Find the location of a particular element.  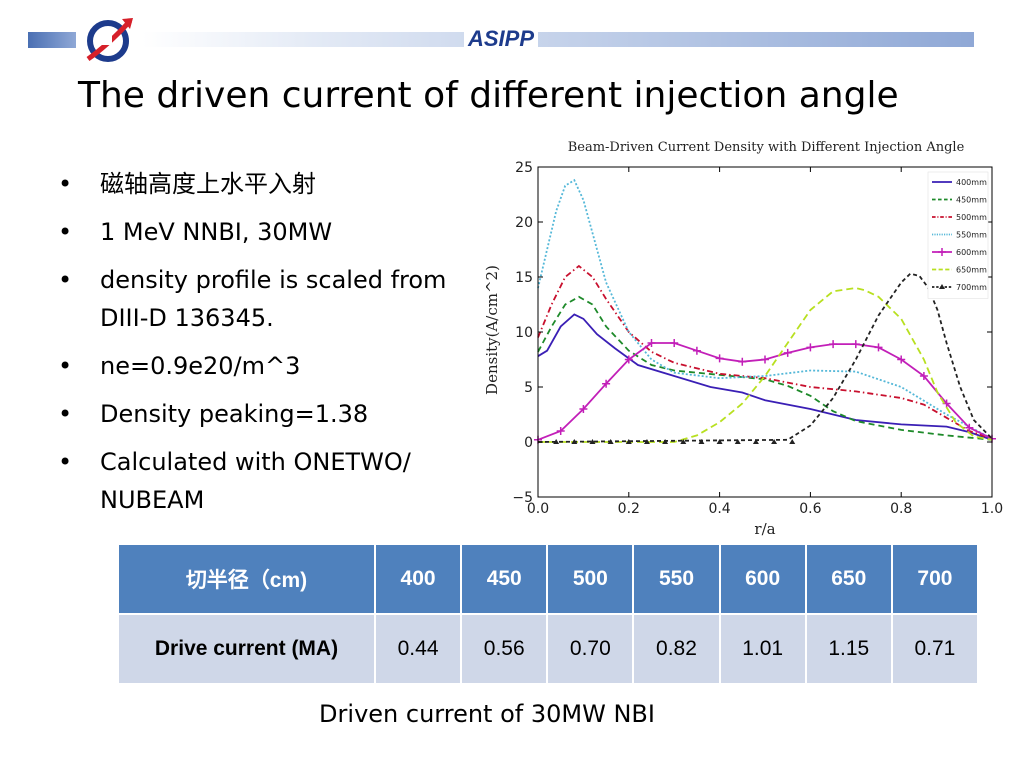

legend-label: 450mm is located at coordinates (971, 200).